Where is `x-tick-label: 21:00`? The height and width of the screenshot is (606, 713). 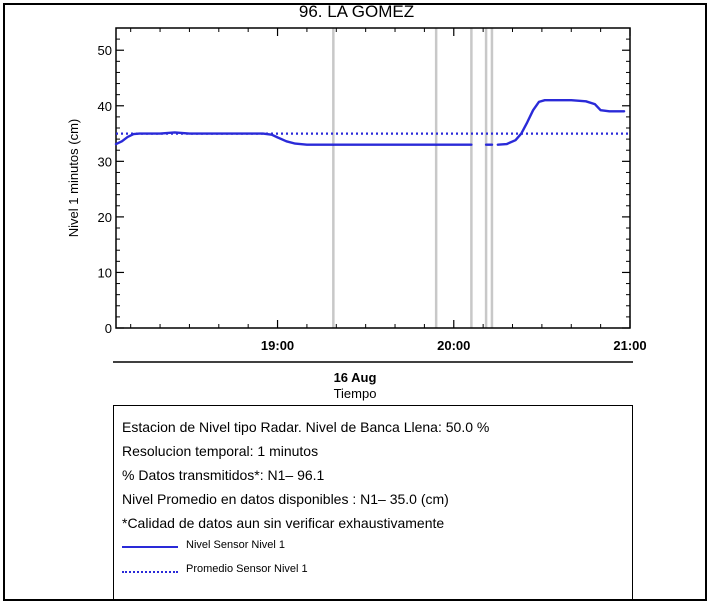
x-tick-label: 21:00 is located at coordinates (629, 345).